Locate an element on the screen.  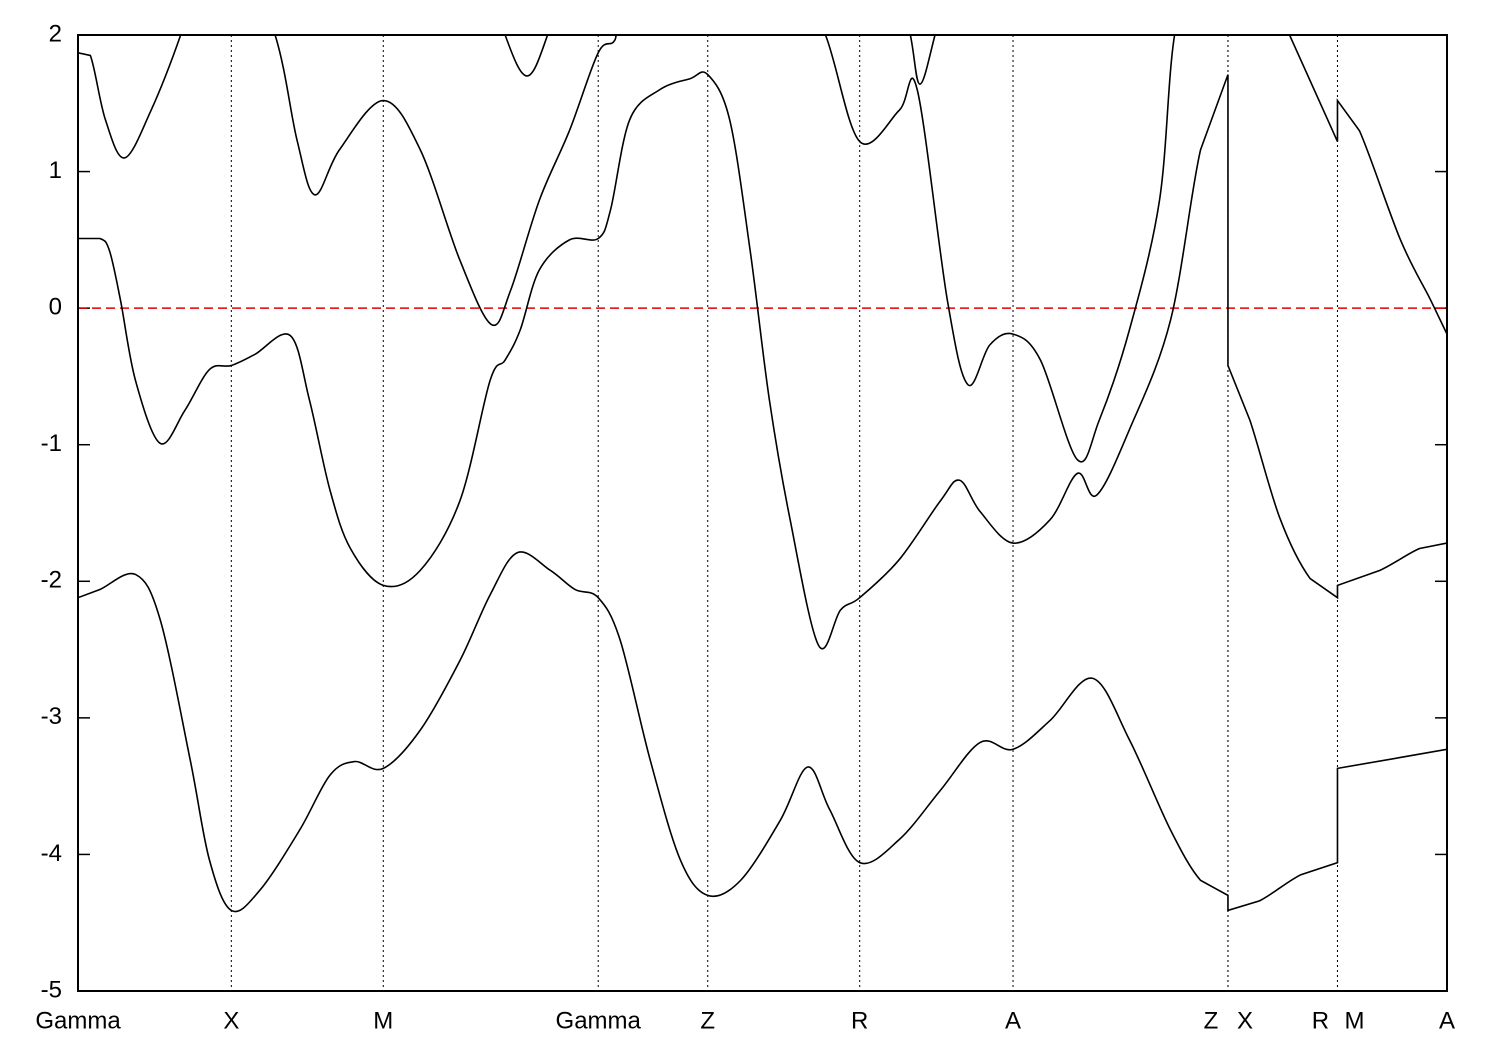
y-tick-label: -3 is located at coordinates (51, 716).